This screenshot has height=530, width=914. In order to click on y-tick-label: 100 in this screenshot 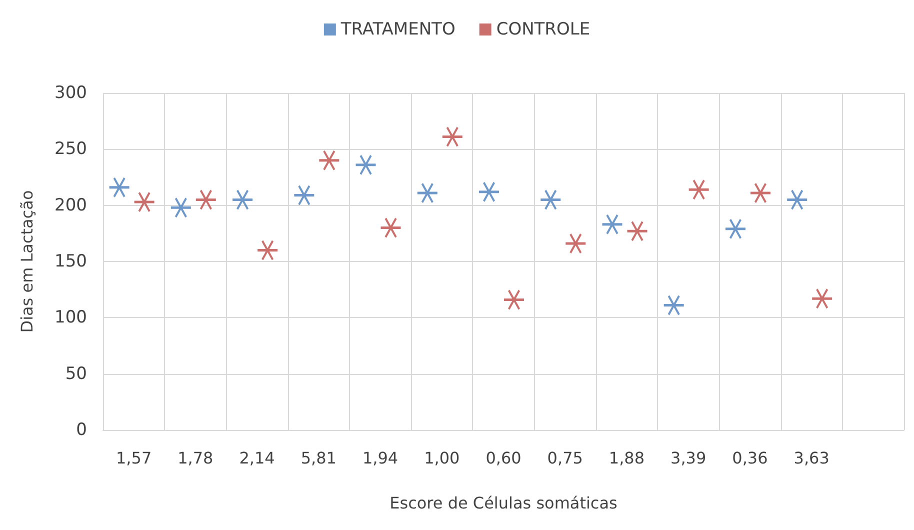, I will do `click(70, 318)`.